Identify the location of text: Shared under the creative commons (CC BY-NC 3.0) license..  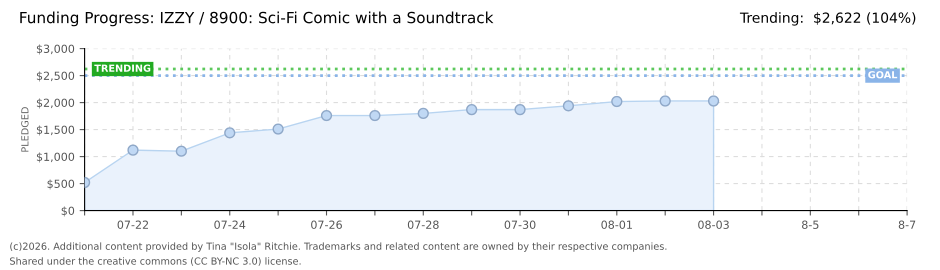
(155, 261).